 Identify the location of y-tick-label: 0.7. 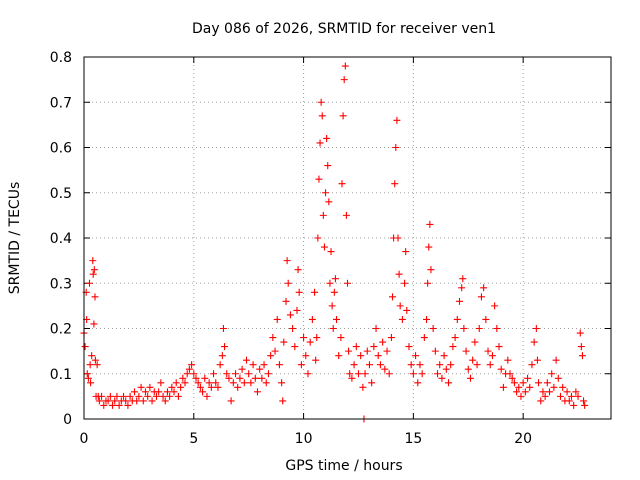
(61, 103).